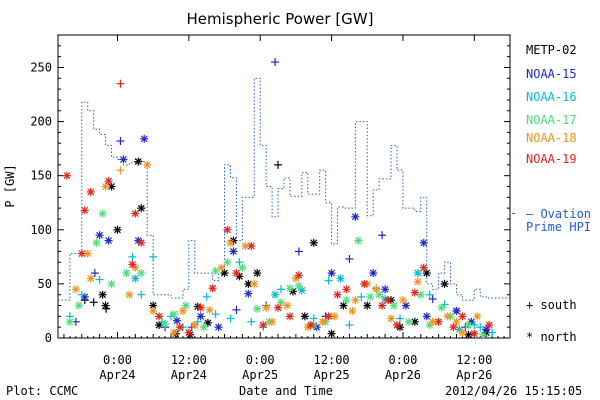 The image size is (600, 400). What do you see at coordinates (551, 305) in the screenshot?
I see `legend-south: + south` at bounding box center [551, 305].